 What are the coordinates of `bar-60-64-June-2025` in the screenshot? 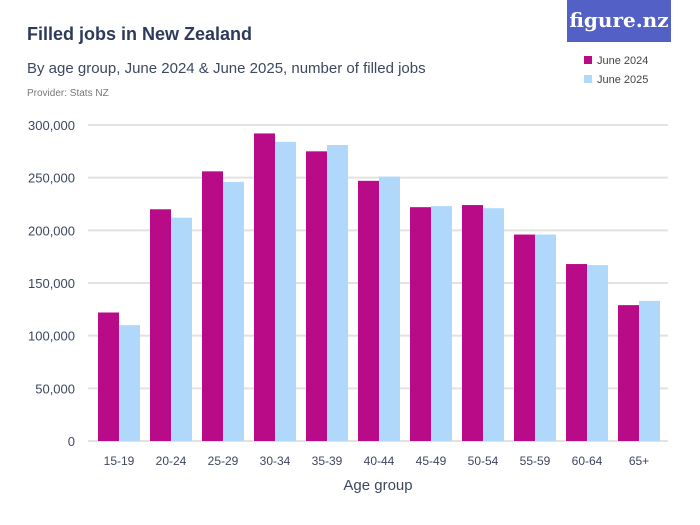 It's located at (597, 353).